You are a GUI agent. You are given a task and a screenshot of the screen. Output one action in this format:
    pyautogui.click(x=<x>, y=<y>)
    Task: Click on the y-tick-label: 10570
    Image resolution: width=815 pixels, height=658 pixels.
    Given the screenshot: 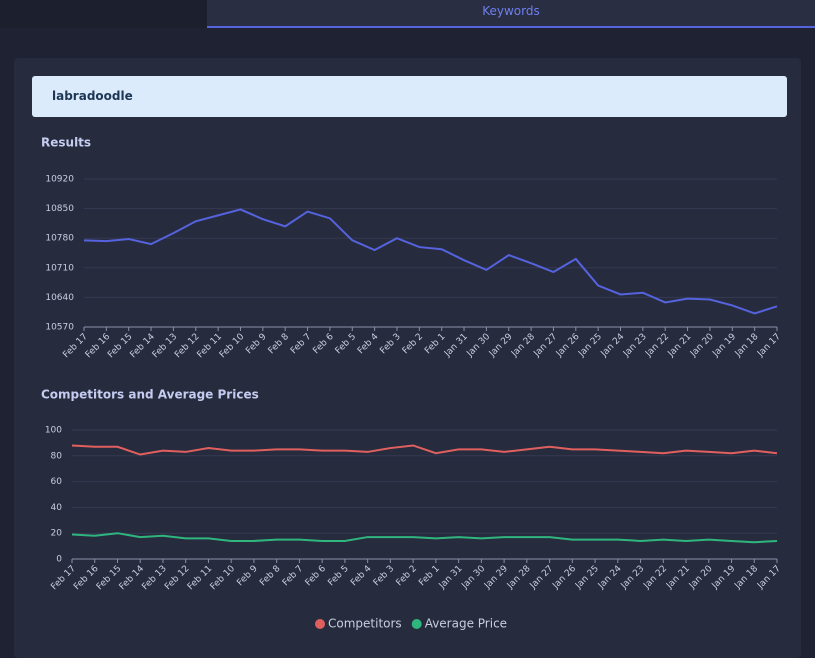 What is the action you would take?
    pyautogui.click(x=59, y=328)
    